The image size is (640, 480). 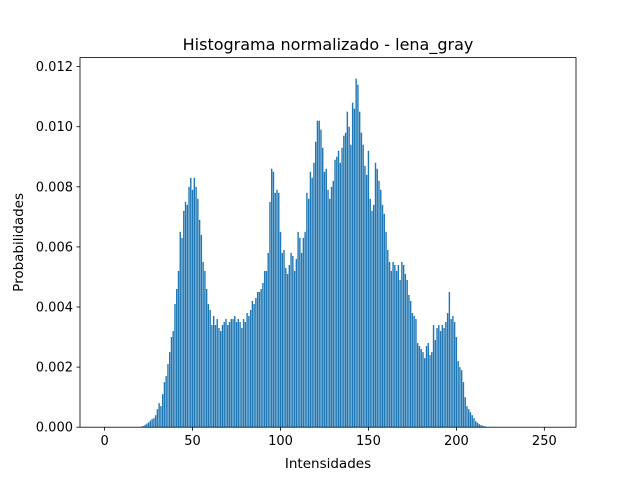 What do you see at coordinates (54, 247) in the screenshot?
I see `y-tick-label: 0.006` at bounding box center [54, 247].